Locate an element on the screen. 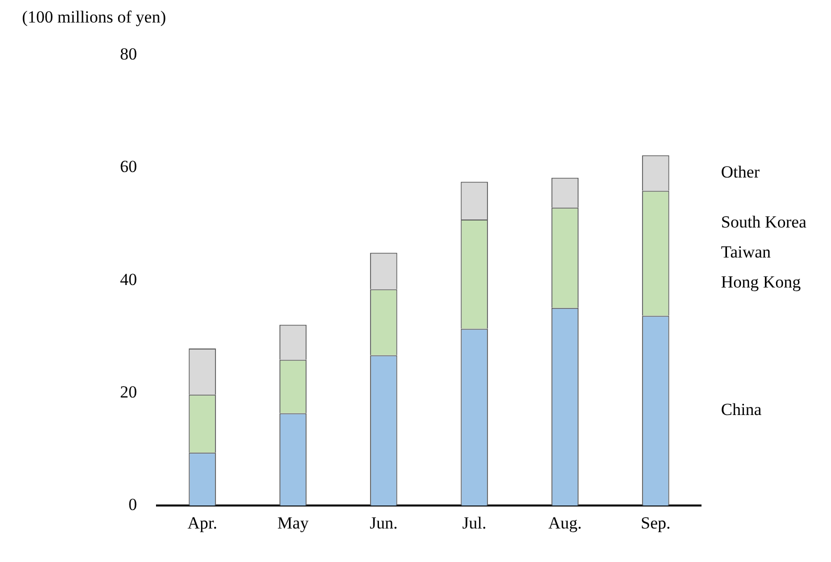 The image size is (831, 562). y-tick-label: 60 is located at coordinates (128, 166).